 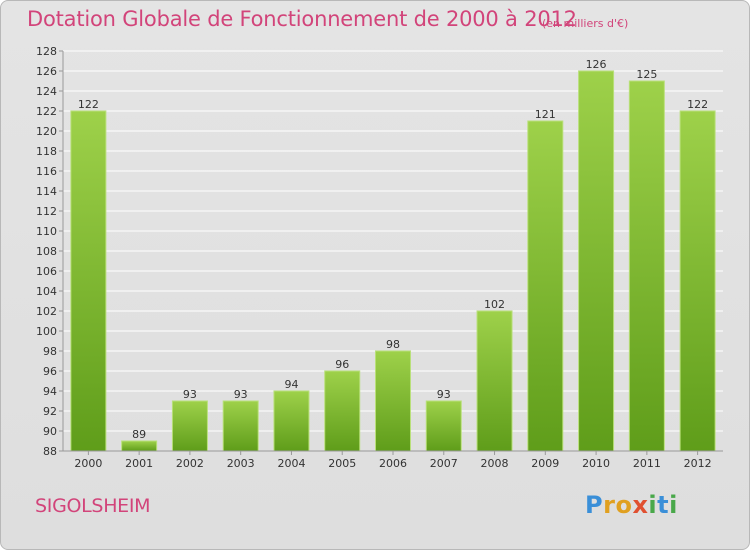 I want to click on data-label: 96, so click(x=342, y=364).